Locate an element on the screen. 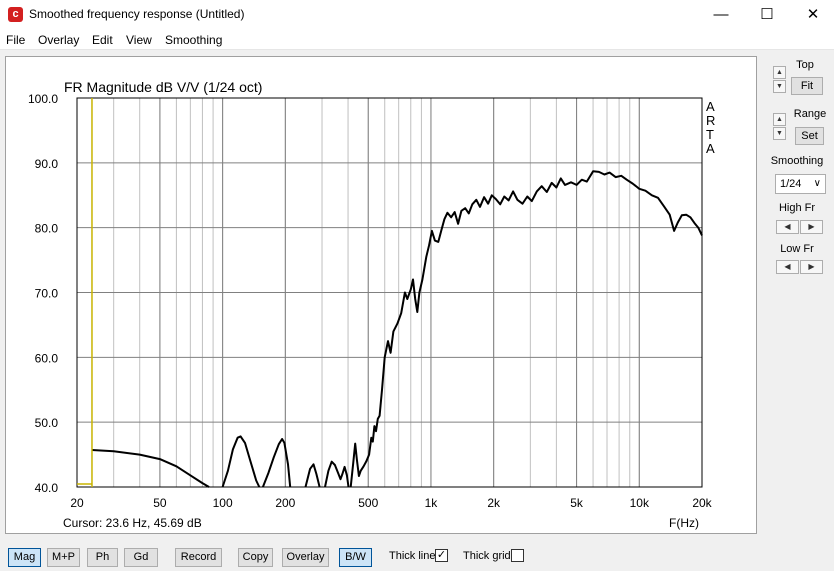  cursor-readout: Cursor: 23.6 Hz, 45.69 dB is located at coordinates (132, 523).